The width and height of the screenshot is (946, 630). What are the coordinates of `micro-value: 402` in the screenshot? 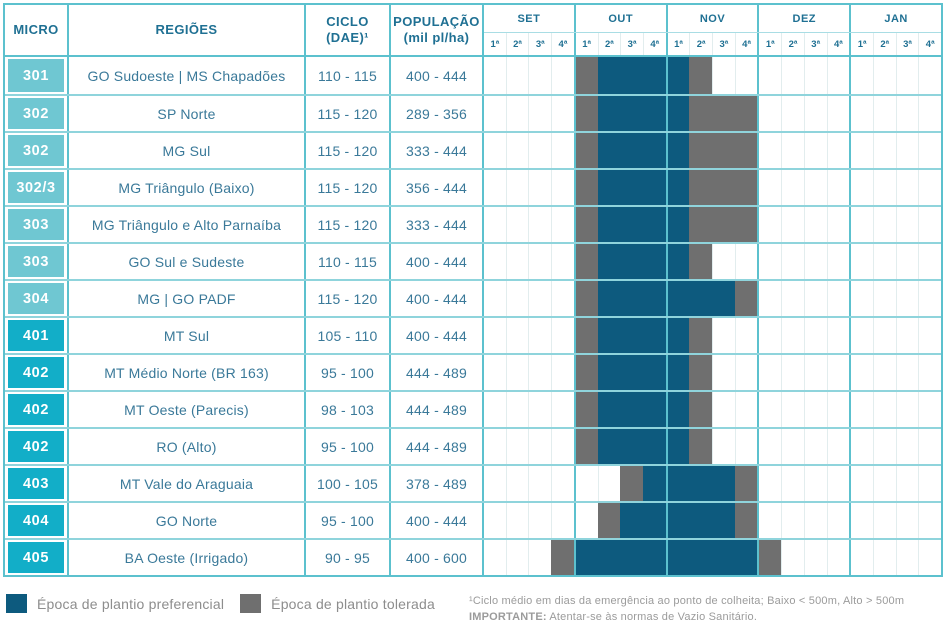 It's located at (36, 372).